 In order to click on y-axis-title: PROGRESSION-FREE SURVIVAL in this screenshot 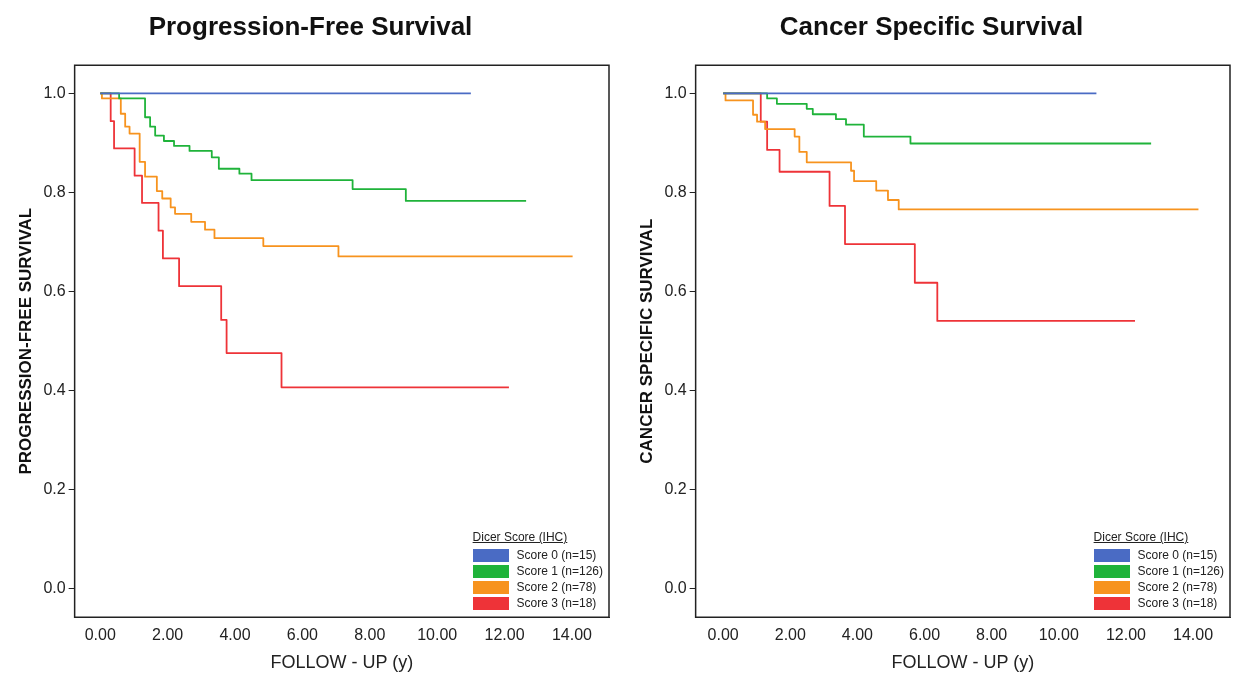, I will do `click(25, 341)`.